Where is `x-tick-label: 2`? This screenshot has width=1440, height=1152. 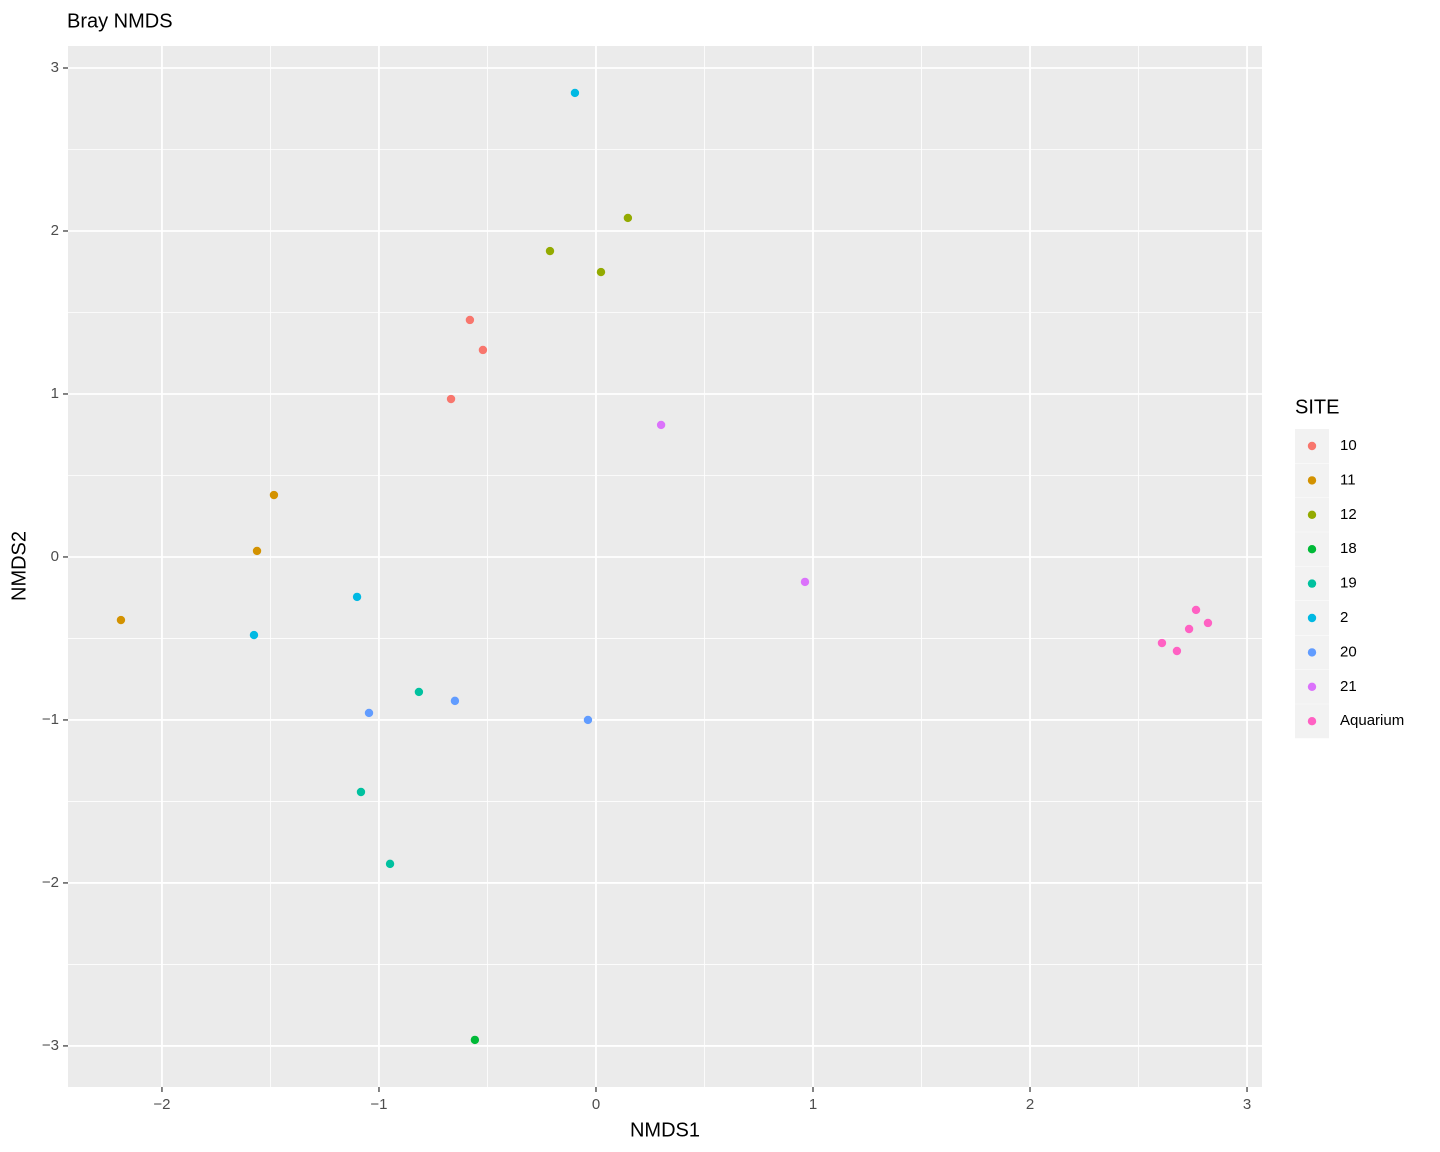 x-tick-label: 2 is located at coordinates (1030, 1104).